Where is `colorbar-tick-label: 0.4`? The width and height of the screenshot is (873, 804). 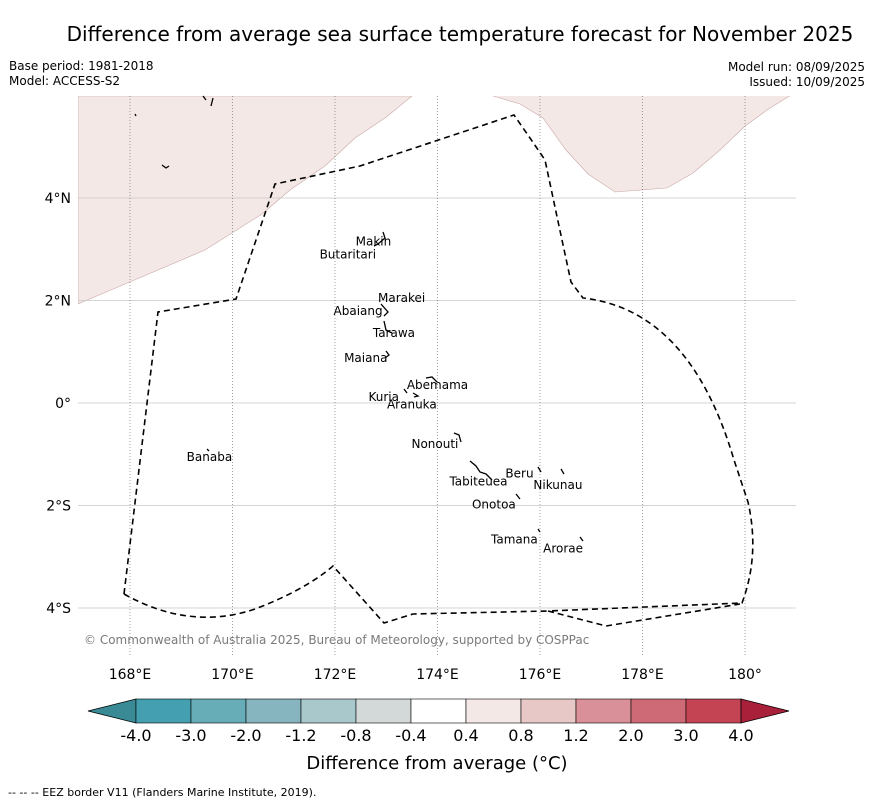
colorbar-tick-label: 0.4 is located at coordinates (465, 735).